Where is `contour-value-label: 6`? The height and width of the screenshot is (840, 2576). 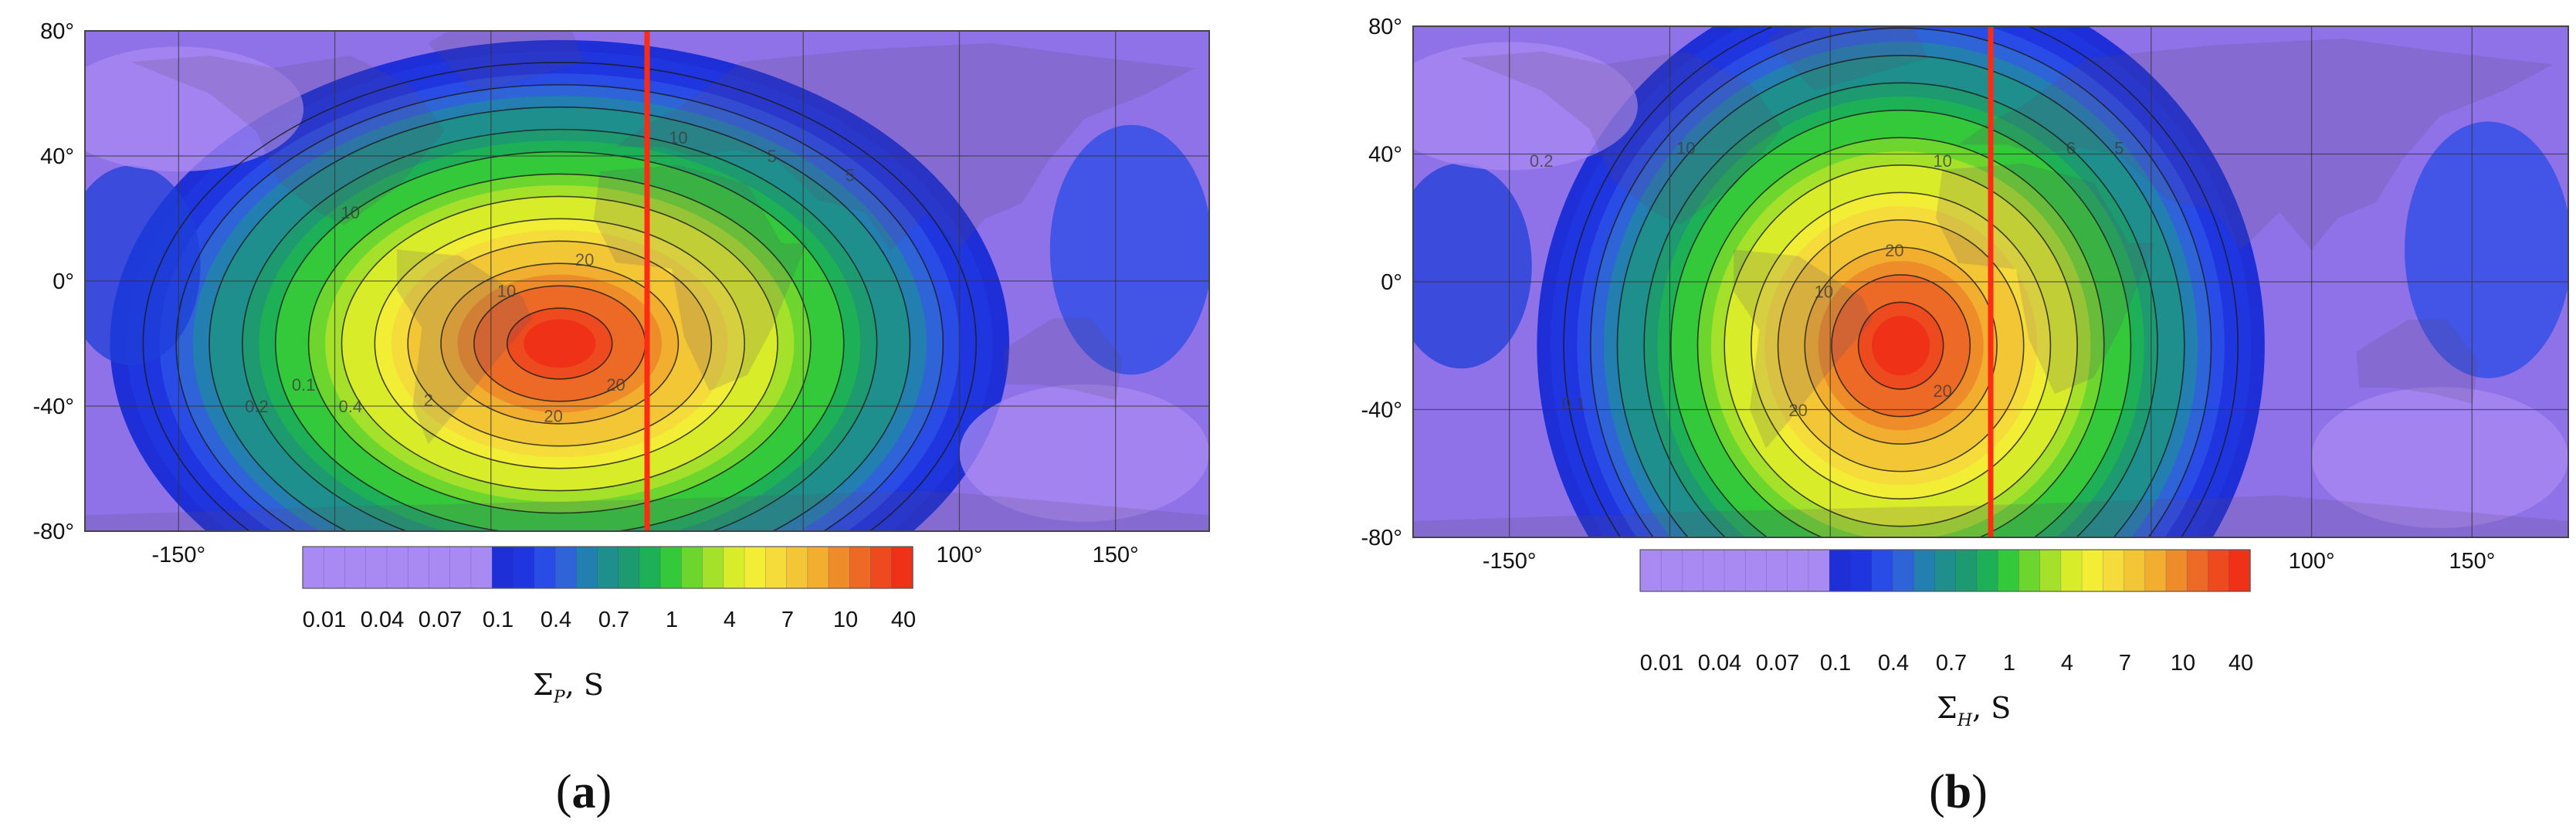 contour-value-label: 6 is located at coordinates (2071, 149).